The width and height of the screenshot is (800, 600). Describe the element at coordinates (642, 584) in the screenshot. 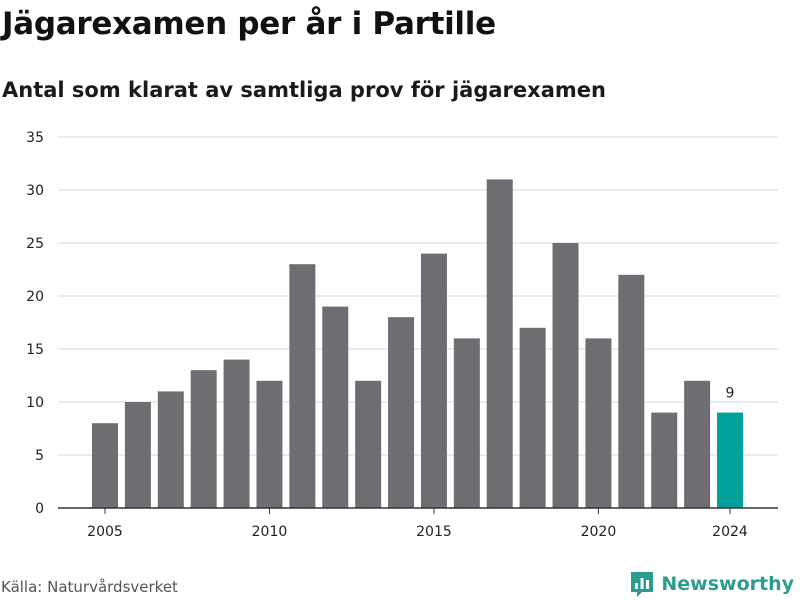

I see `bar-chart-logo-icon` at that location.